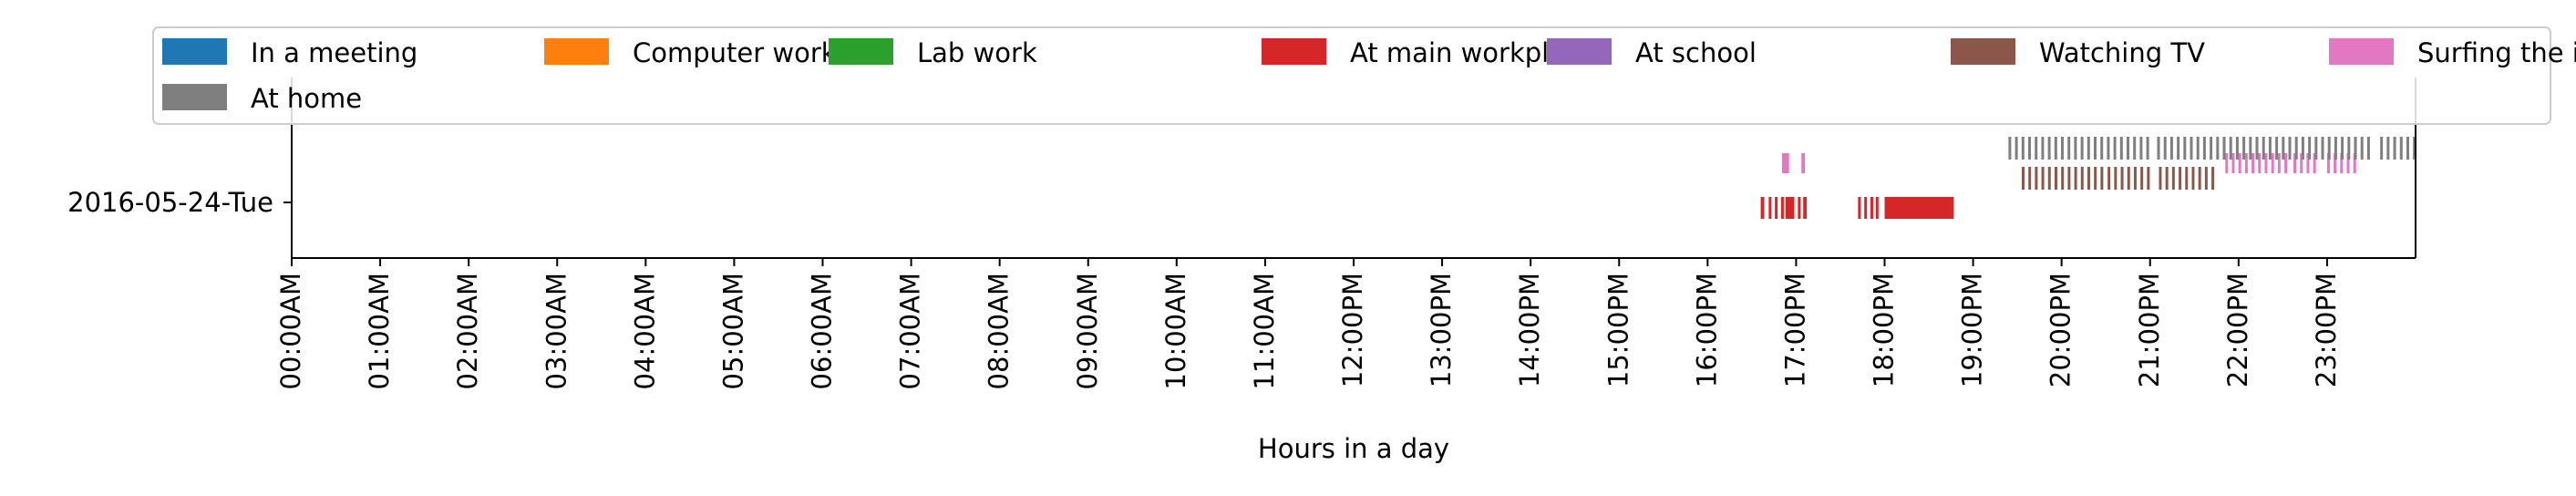 This screenshot has width=2576, height=496. Describe the element at coordinates (2149, 330) in the screenshot. I see `x-tick-label: 21:00PM` at that location.